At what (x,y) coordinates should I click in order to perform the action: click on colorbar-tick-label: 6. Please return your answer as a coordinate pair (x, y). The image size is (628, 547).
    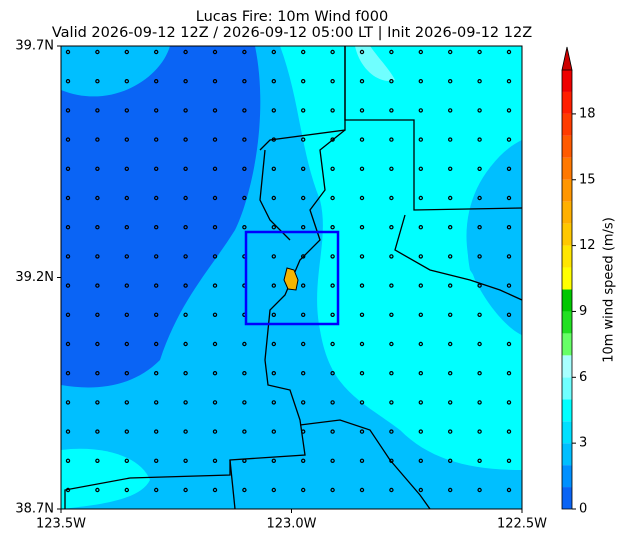
    Looking at the image, I should click on (583, 377).